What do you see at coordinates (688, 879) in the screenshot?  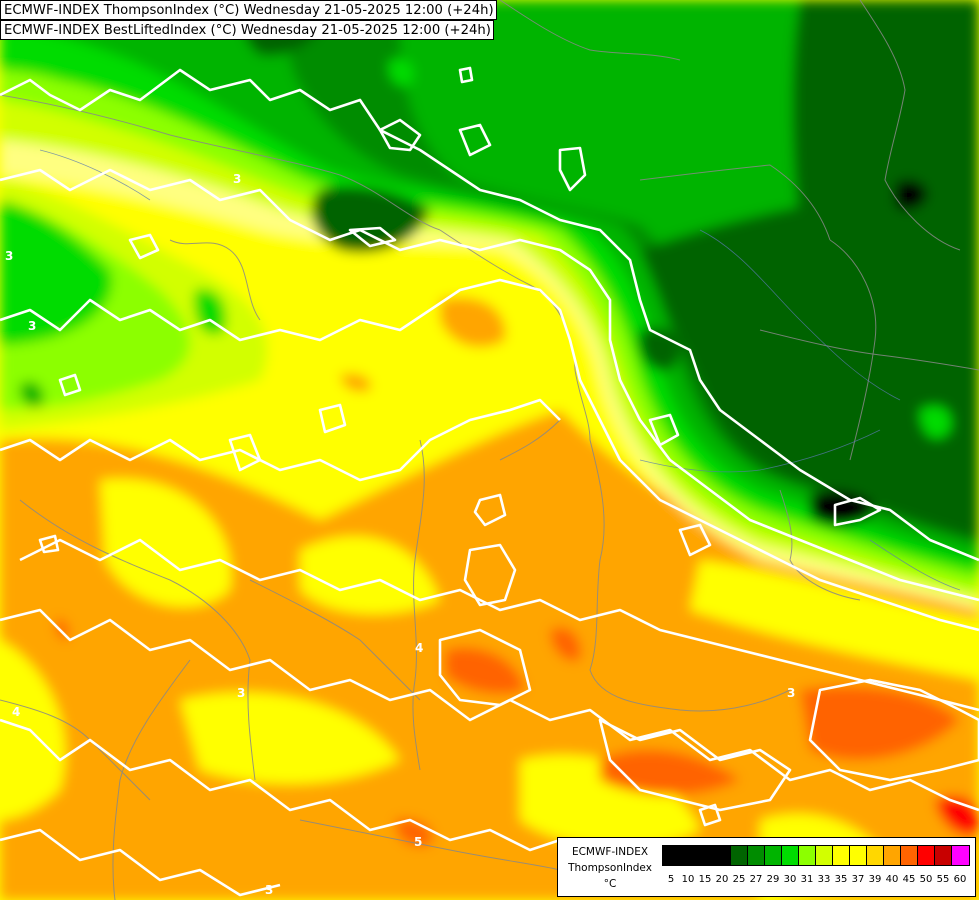 I see `legend-tick: 10` at bounding box center [688, 879].